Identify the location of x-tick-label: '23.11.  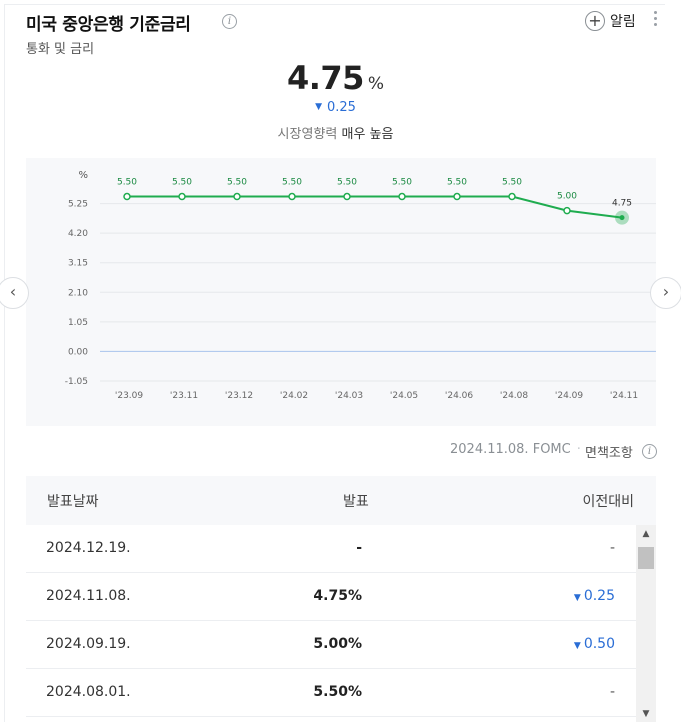
(184, 396).